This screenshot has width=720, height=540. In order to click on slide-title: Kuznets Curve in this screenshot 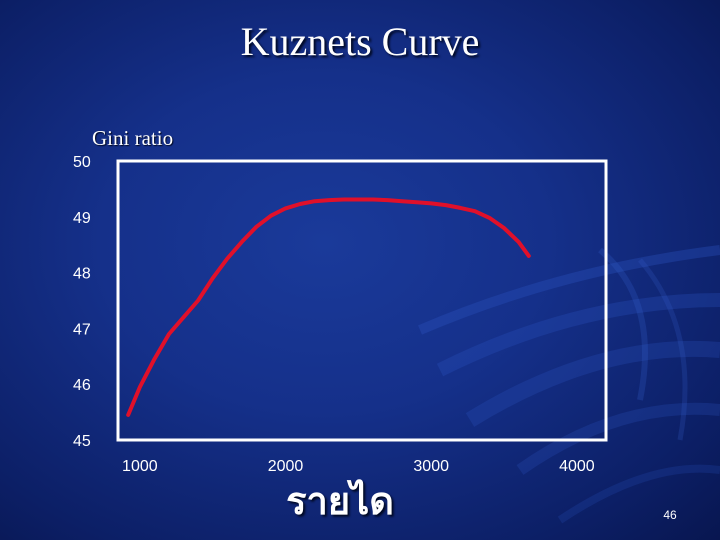, I will do `click(360, 41)`.